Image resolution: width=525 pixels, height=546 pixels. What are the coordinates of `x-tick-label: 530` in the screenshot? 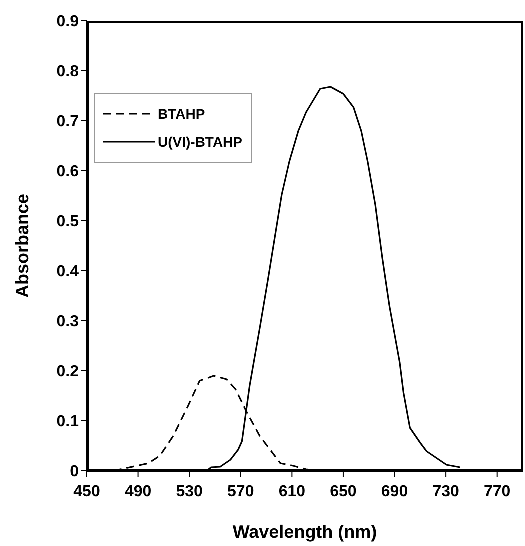 It's located at (190, 491).